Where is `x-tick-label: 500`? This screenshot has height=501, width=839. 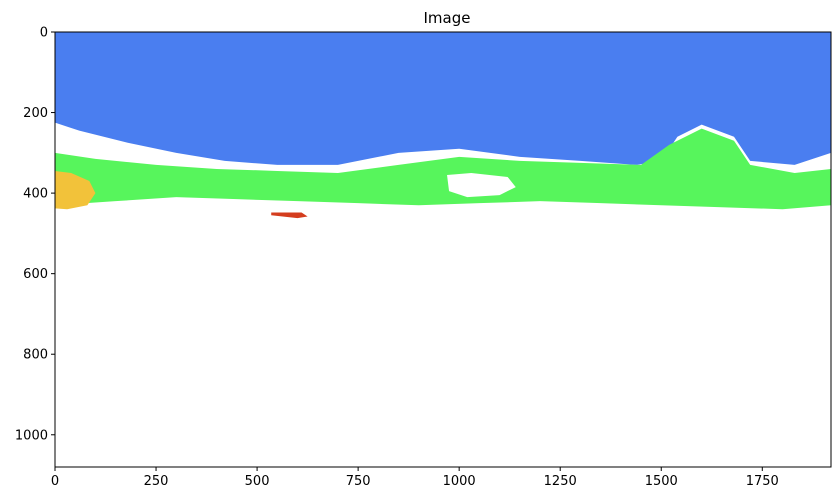 x-tick-label: 500 is located at coordinates (257, 481).